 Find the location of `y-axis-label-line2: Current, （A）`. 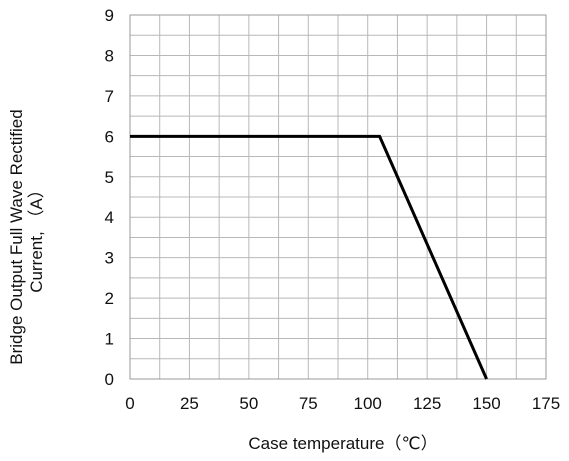

y-axis-label-line2: Current, （A） is located at coordinates (36, 236).